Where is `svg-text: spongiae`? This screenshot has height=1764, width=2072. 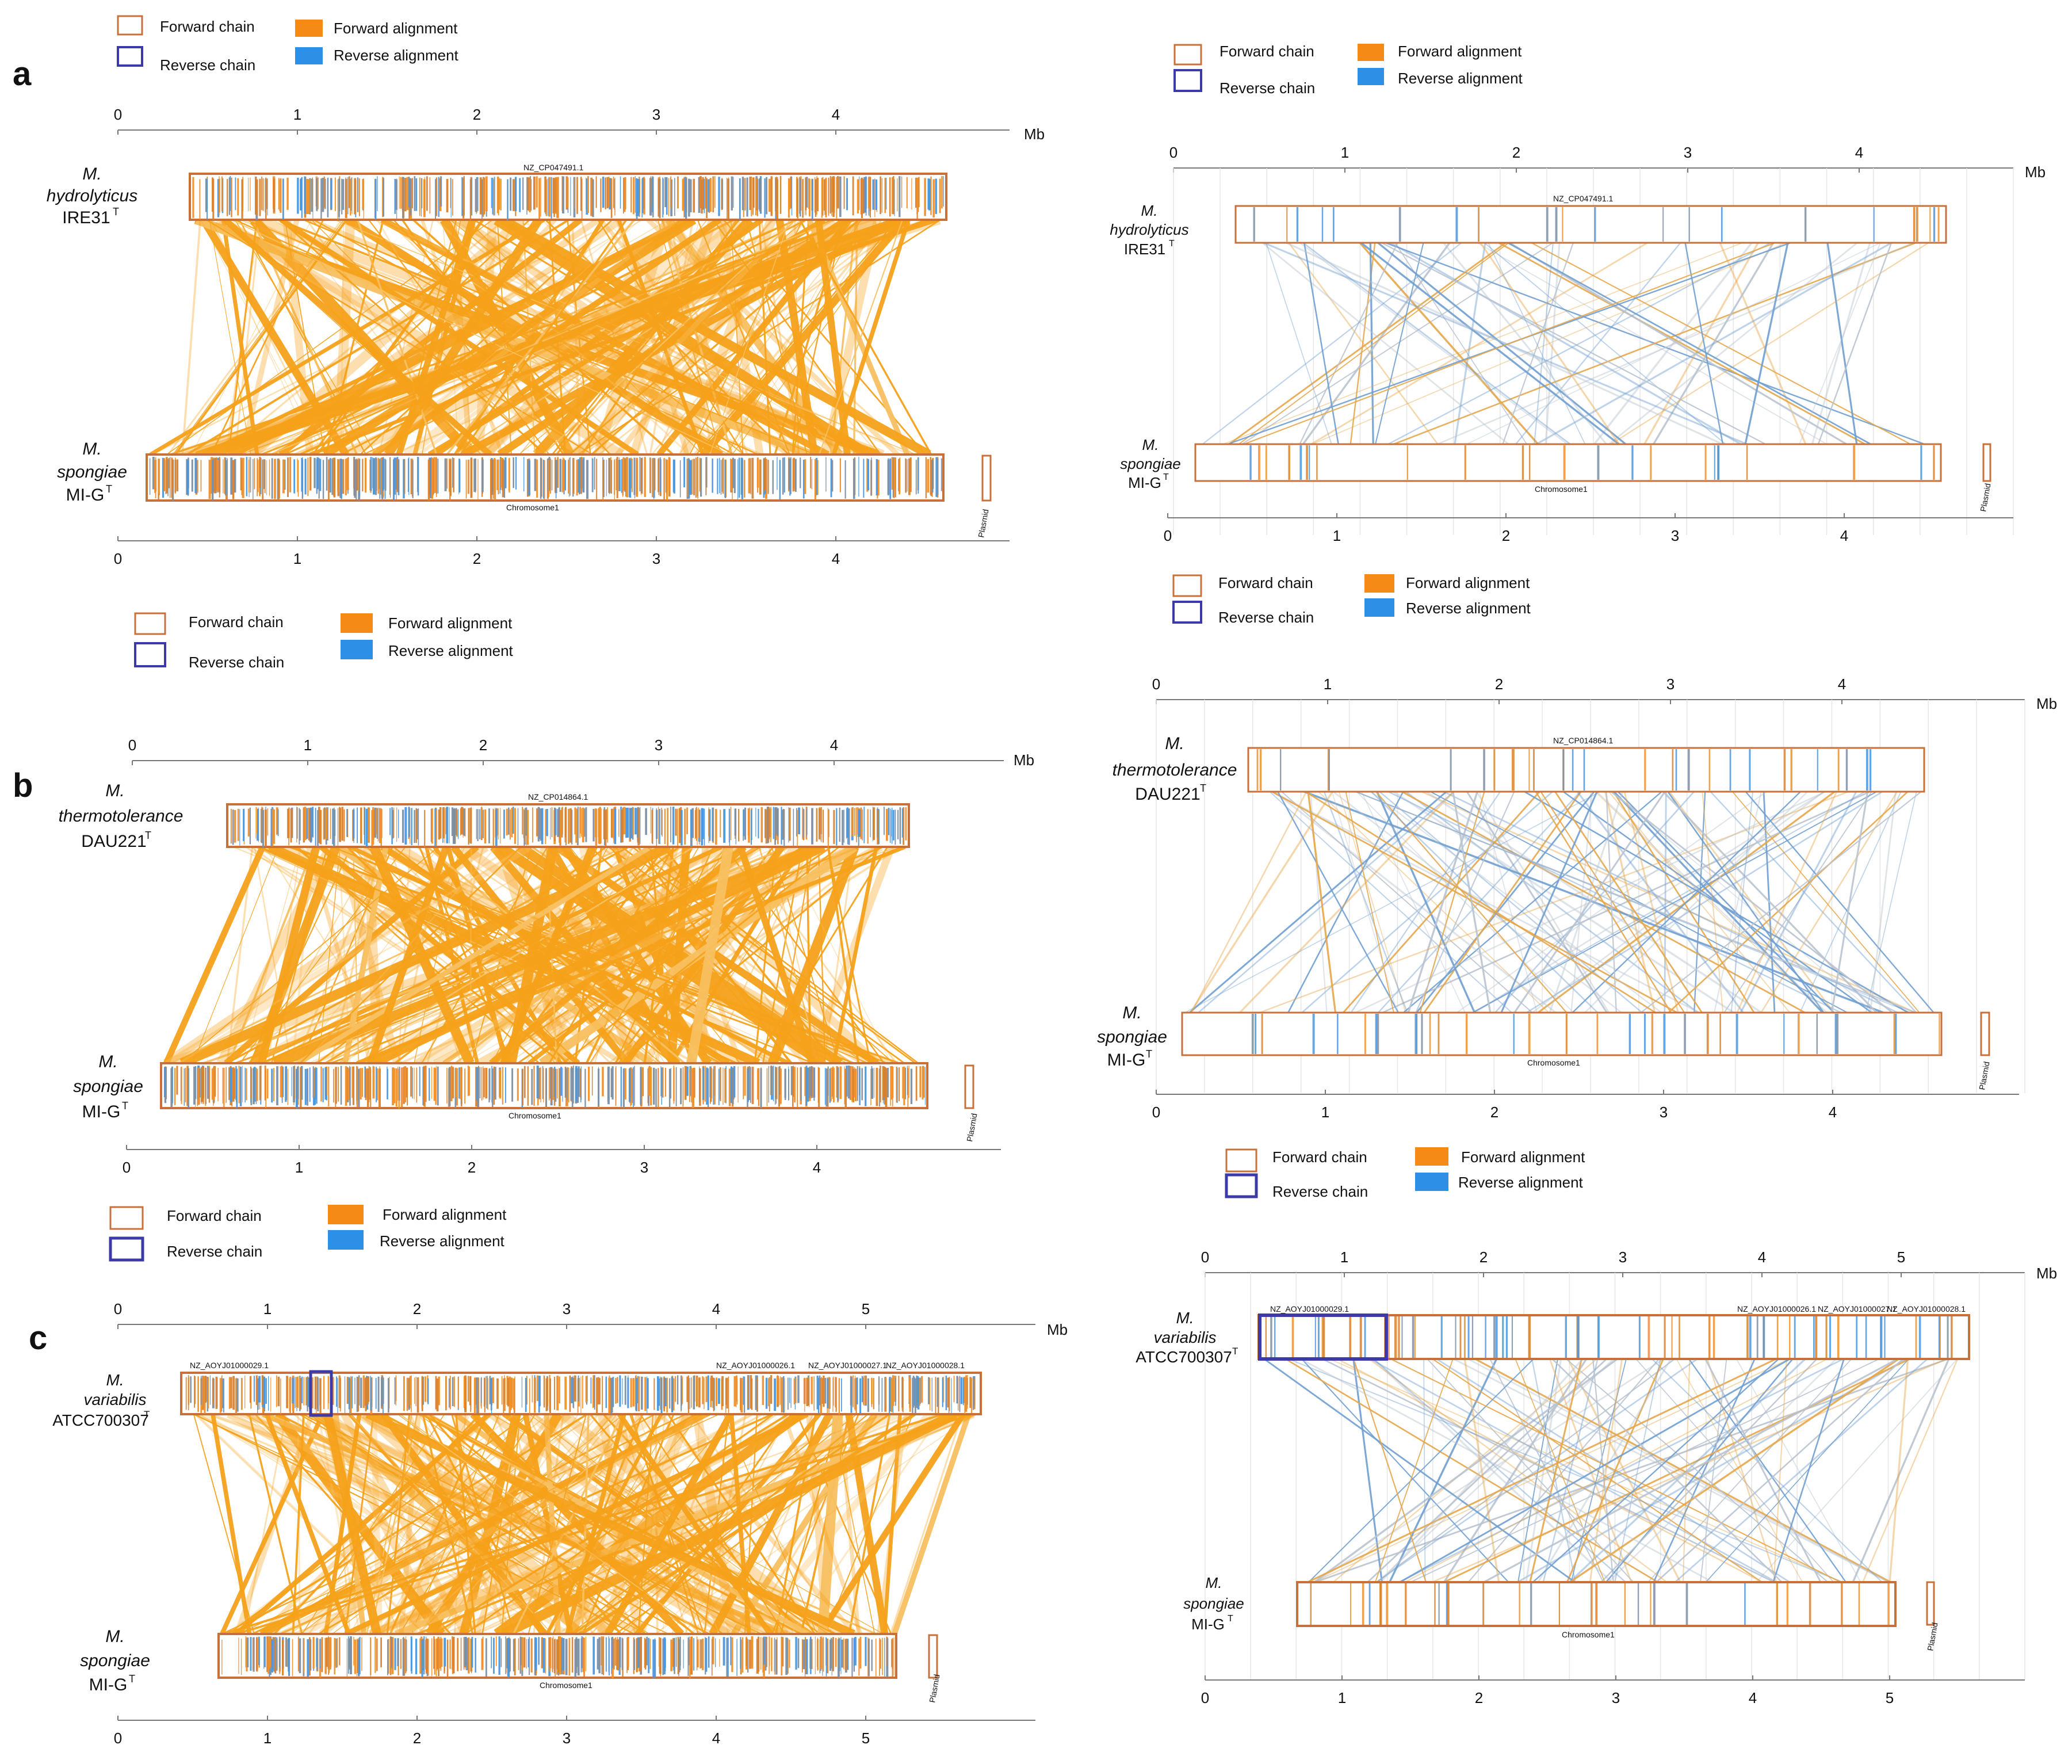
svg-text: spongiae is located at coordinates (1150, 463).